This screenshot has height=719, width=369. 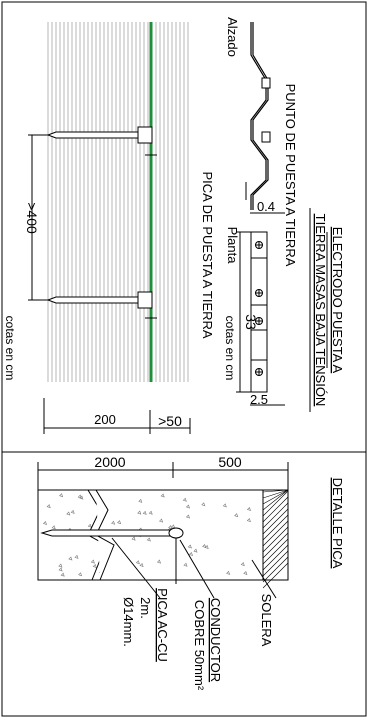 I want to click on dim-200-label: 200, so click(x=105, y=419).